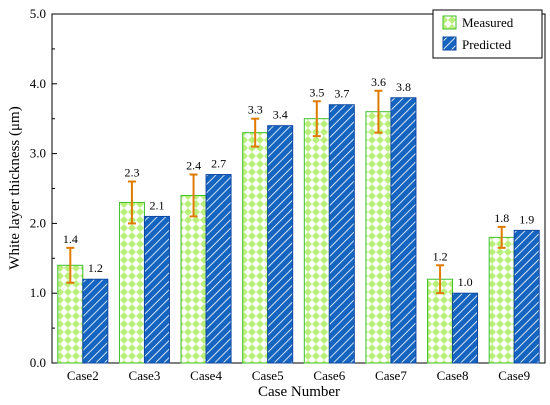 This screenshot has height=405, width=550. Describe the element at coordinates (341, 94) in the screenshot. I see `data-label-predicted: 3.7` at that location.